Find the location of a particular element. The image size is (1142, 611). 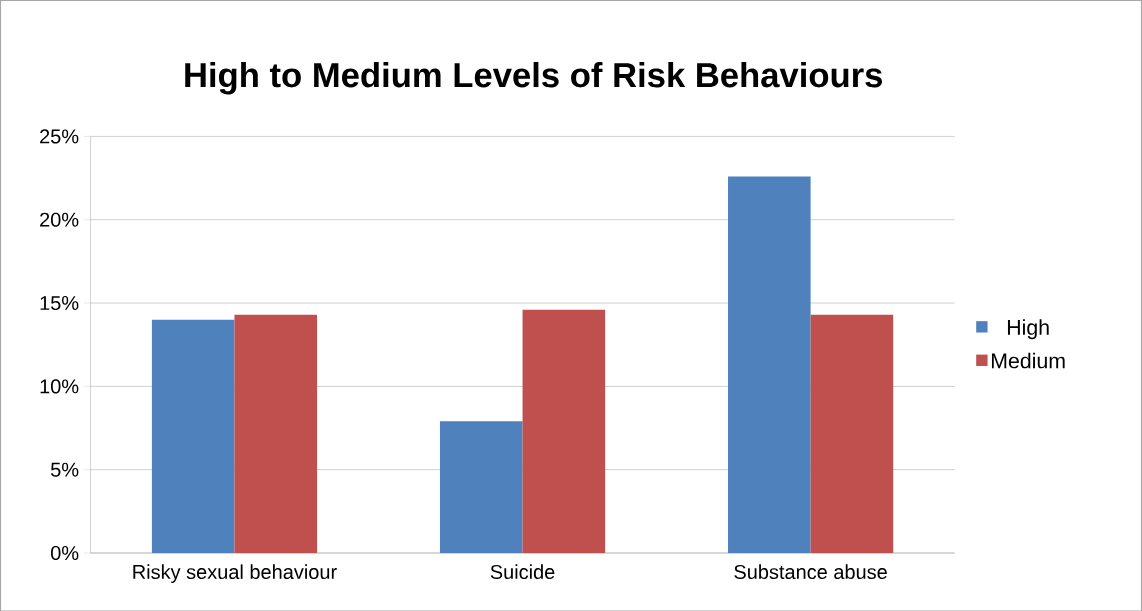

x-tick-label: Substance abuse is located at coordinates (810, 571).